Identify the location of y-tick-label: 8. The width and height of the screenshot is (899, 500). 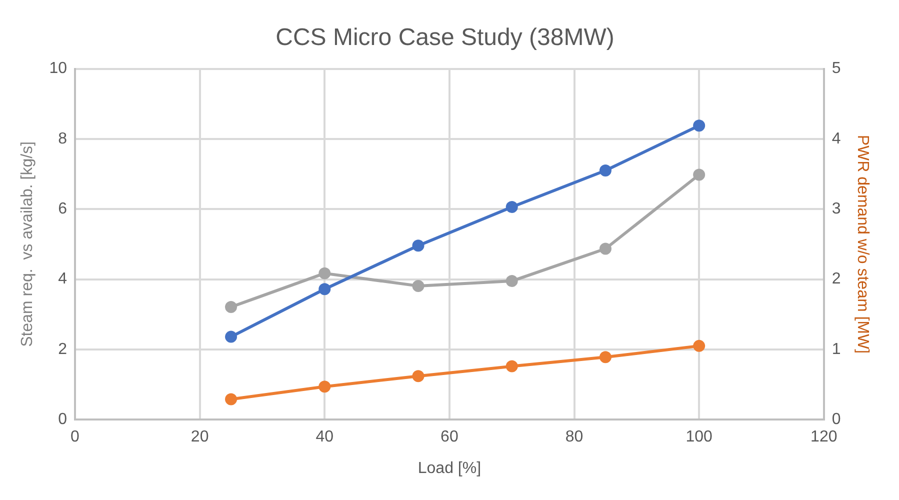
(63, 139).